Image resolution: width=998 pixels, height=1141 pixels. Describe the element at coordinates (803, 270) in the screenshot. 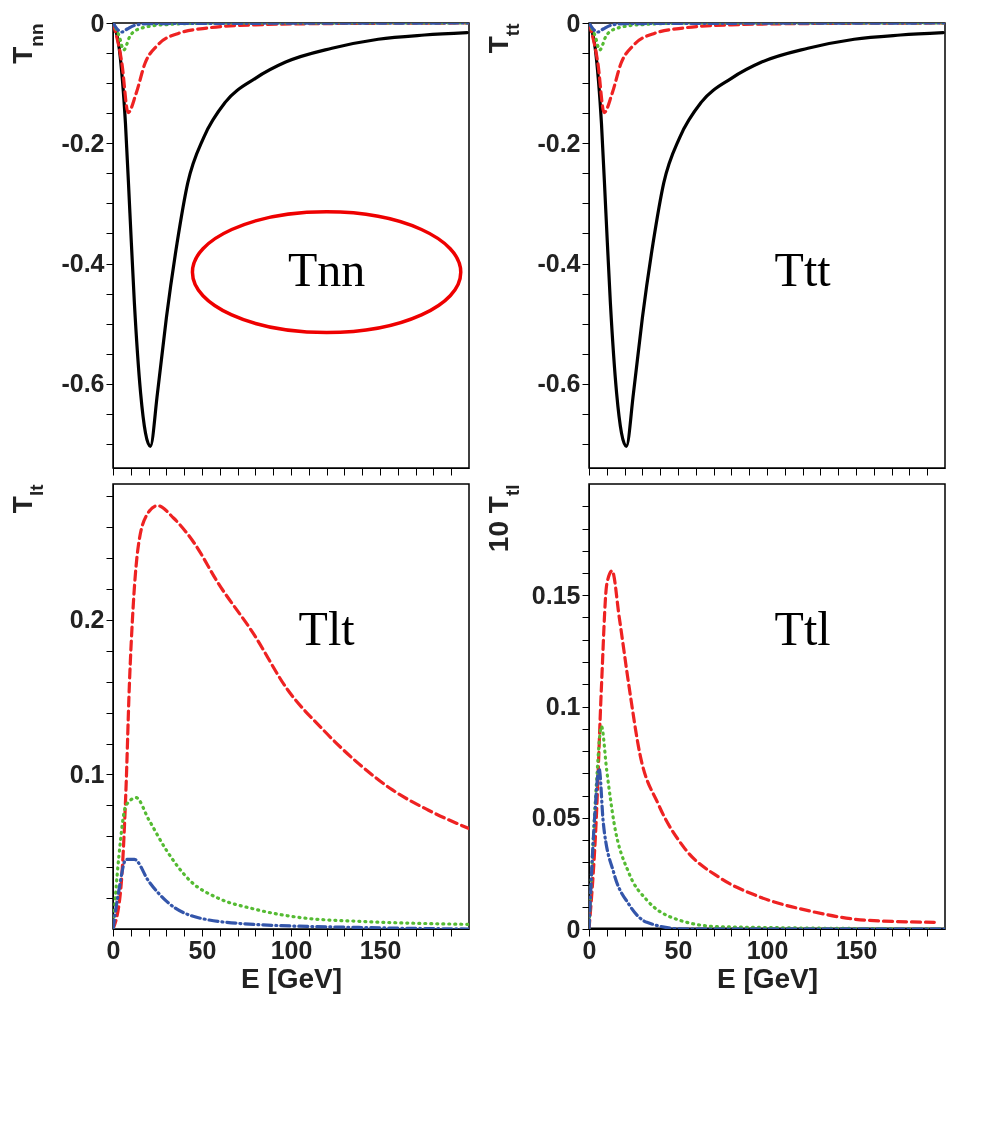

I see `annotation: Ttt` at that location.